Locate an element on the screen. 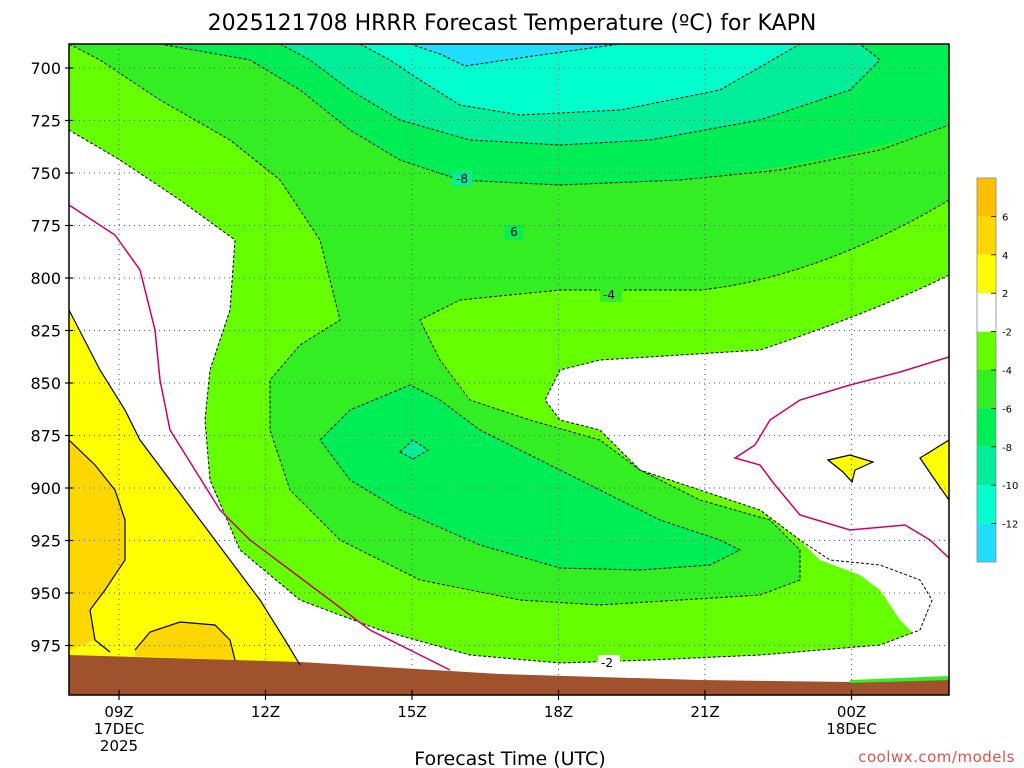 The height and width of the screenshot is (768, 1024). band-0-2-edge is located at coordinates (934, 470).